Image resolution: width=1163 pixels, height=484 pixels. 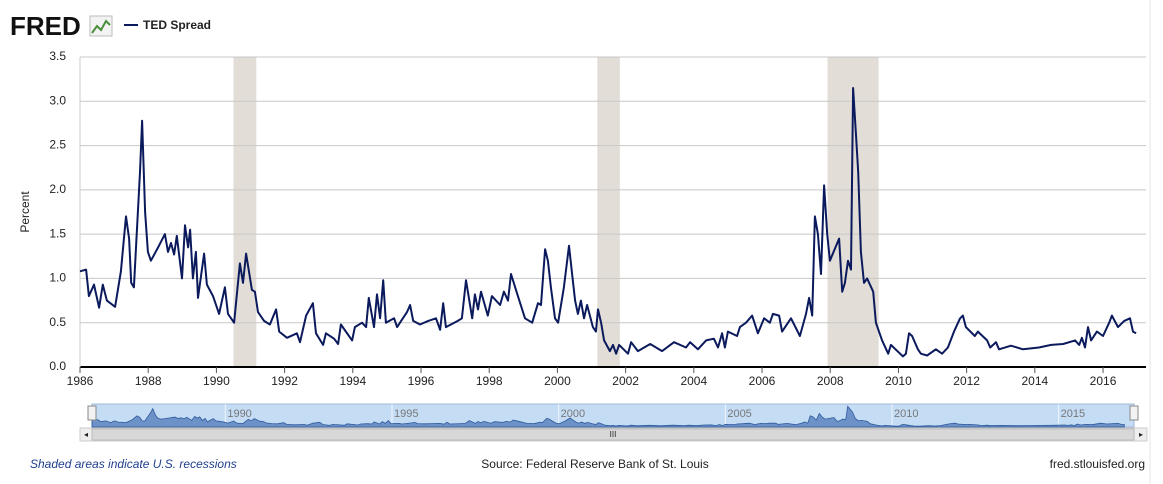 I want to click on x-tick-label: 1994, so click(x=352, y=381).